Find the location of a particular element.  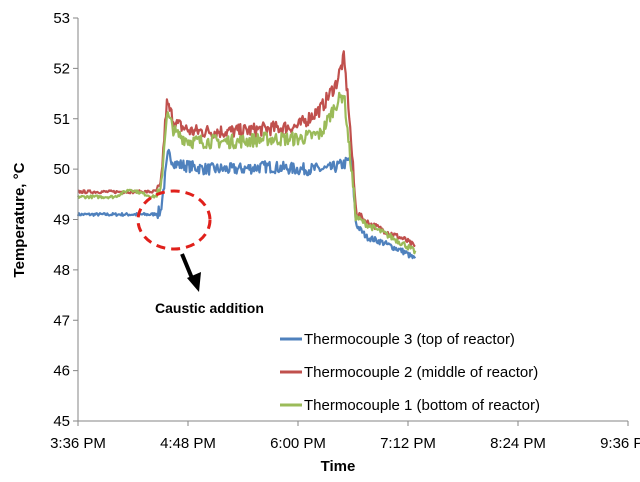

y-tick-label: 49 is located at coordinates (61, 220).